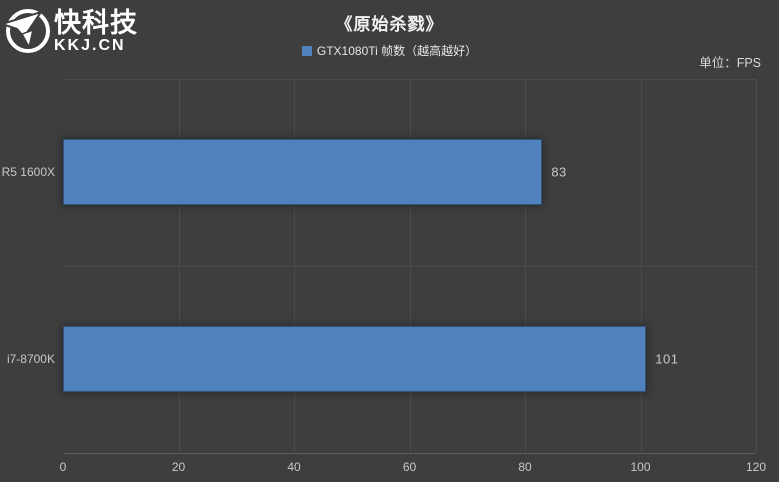 This screenshot has width=779, height=482. Describe the element at coordinates (389, 24) in the screenshot. I see `chart-title: 《原始杀戮》` at that location.